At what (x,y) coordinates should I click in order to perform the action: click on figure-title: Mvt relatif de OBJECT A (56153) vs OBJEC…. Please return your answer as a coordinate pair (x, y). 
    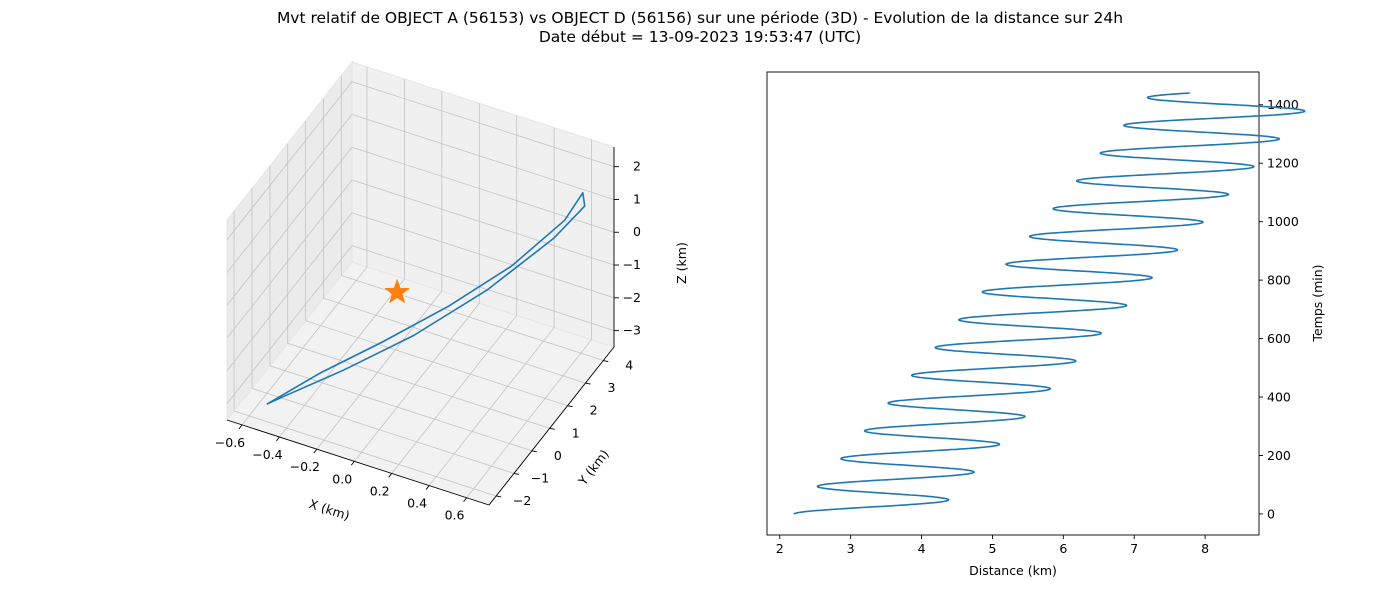
    Looking at the image, I should click on (700, 28).